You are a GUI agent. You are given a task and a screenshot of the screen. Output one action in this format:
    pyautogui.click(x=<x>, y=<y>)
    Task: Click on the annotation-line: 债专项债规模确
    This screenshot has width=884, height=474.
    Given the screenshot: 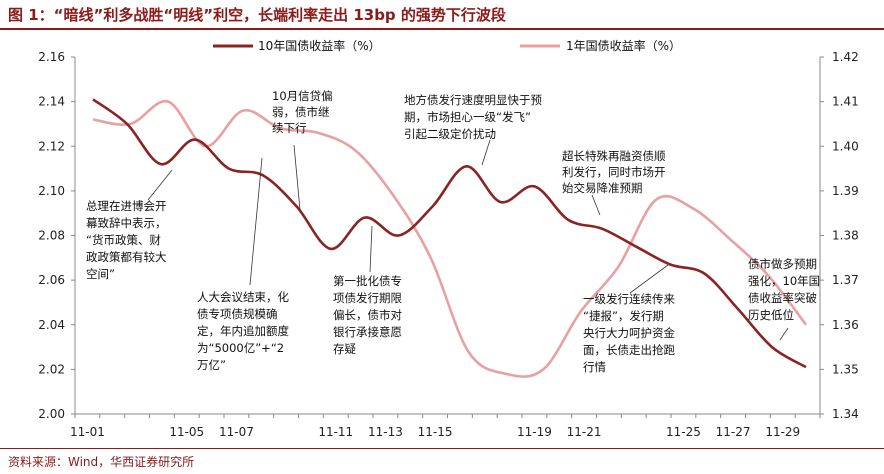 What is the action you would take?
    pyautogui.click(x=237, y=314)
    